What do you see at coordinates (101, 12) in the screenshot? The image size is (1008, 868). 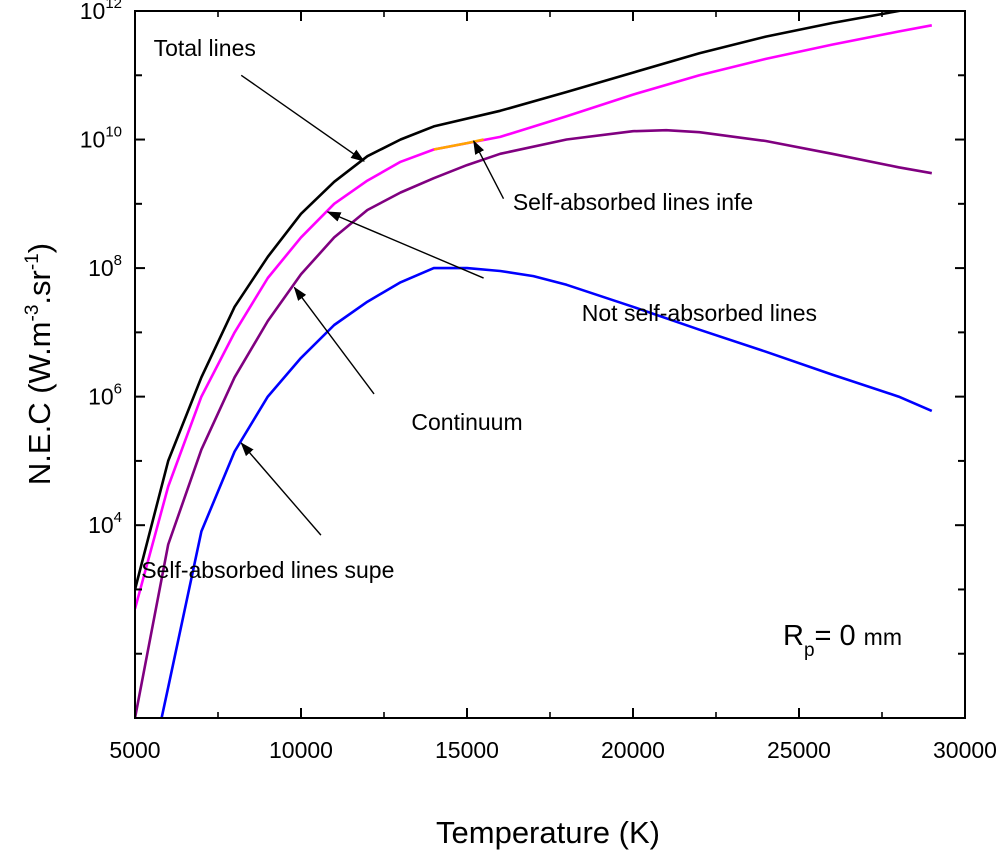 I see `y-tick-label: 1012` at bounding box center [101, 12].